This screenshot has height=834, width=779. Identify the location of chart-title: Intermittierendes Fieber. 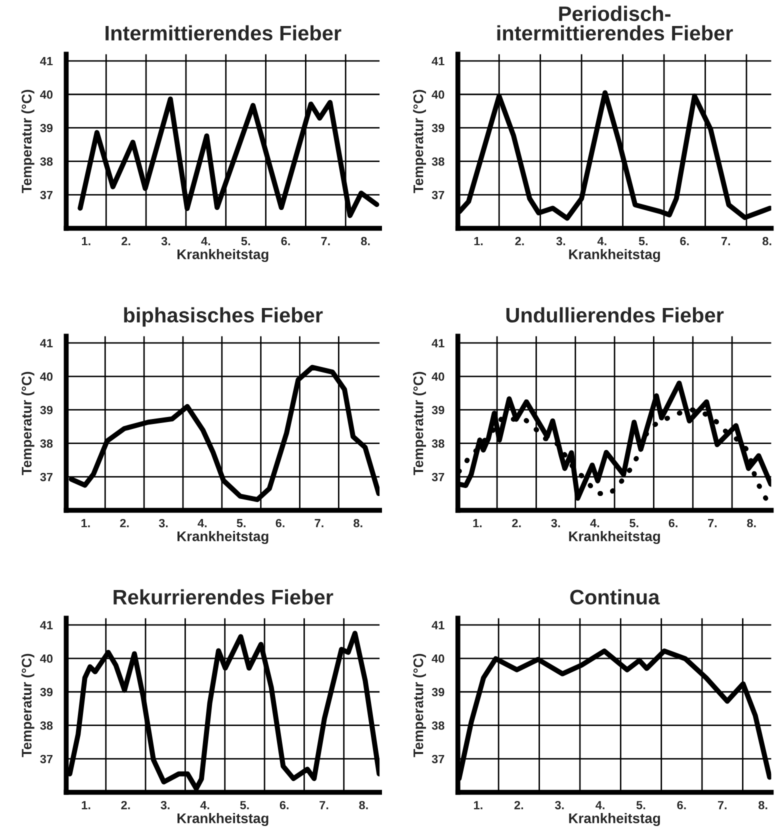
(224, 33).